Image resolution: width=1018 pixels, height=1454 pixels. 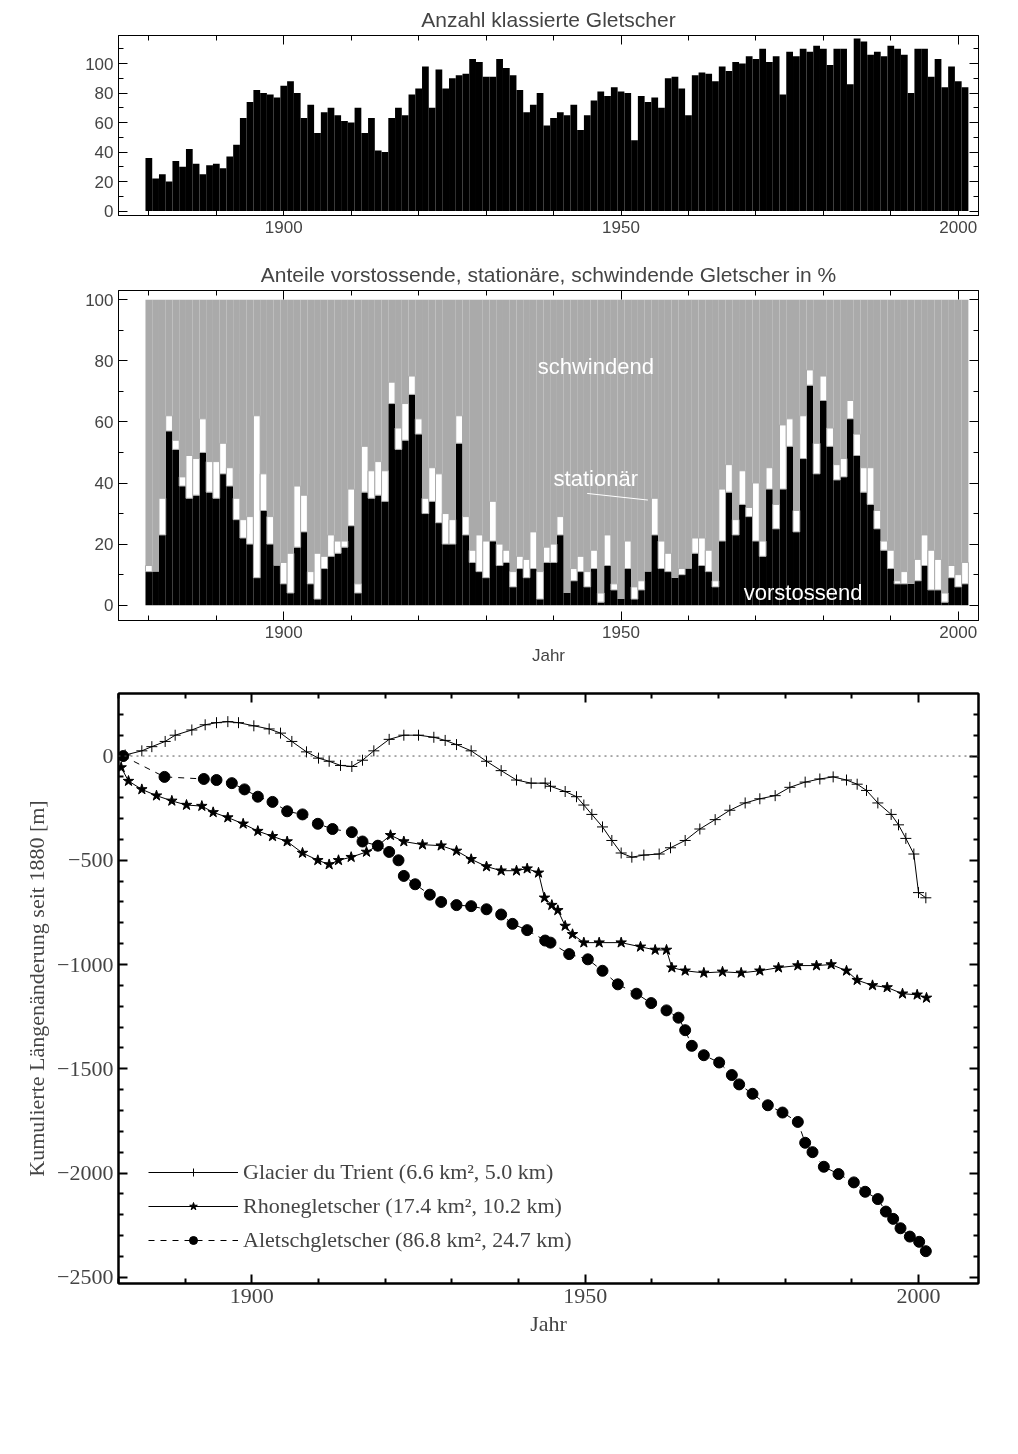 I want to click on y-axis-title: Kumulierte Längenänderung seit 1880 [m], so click(x=37, y=988).